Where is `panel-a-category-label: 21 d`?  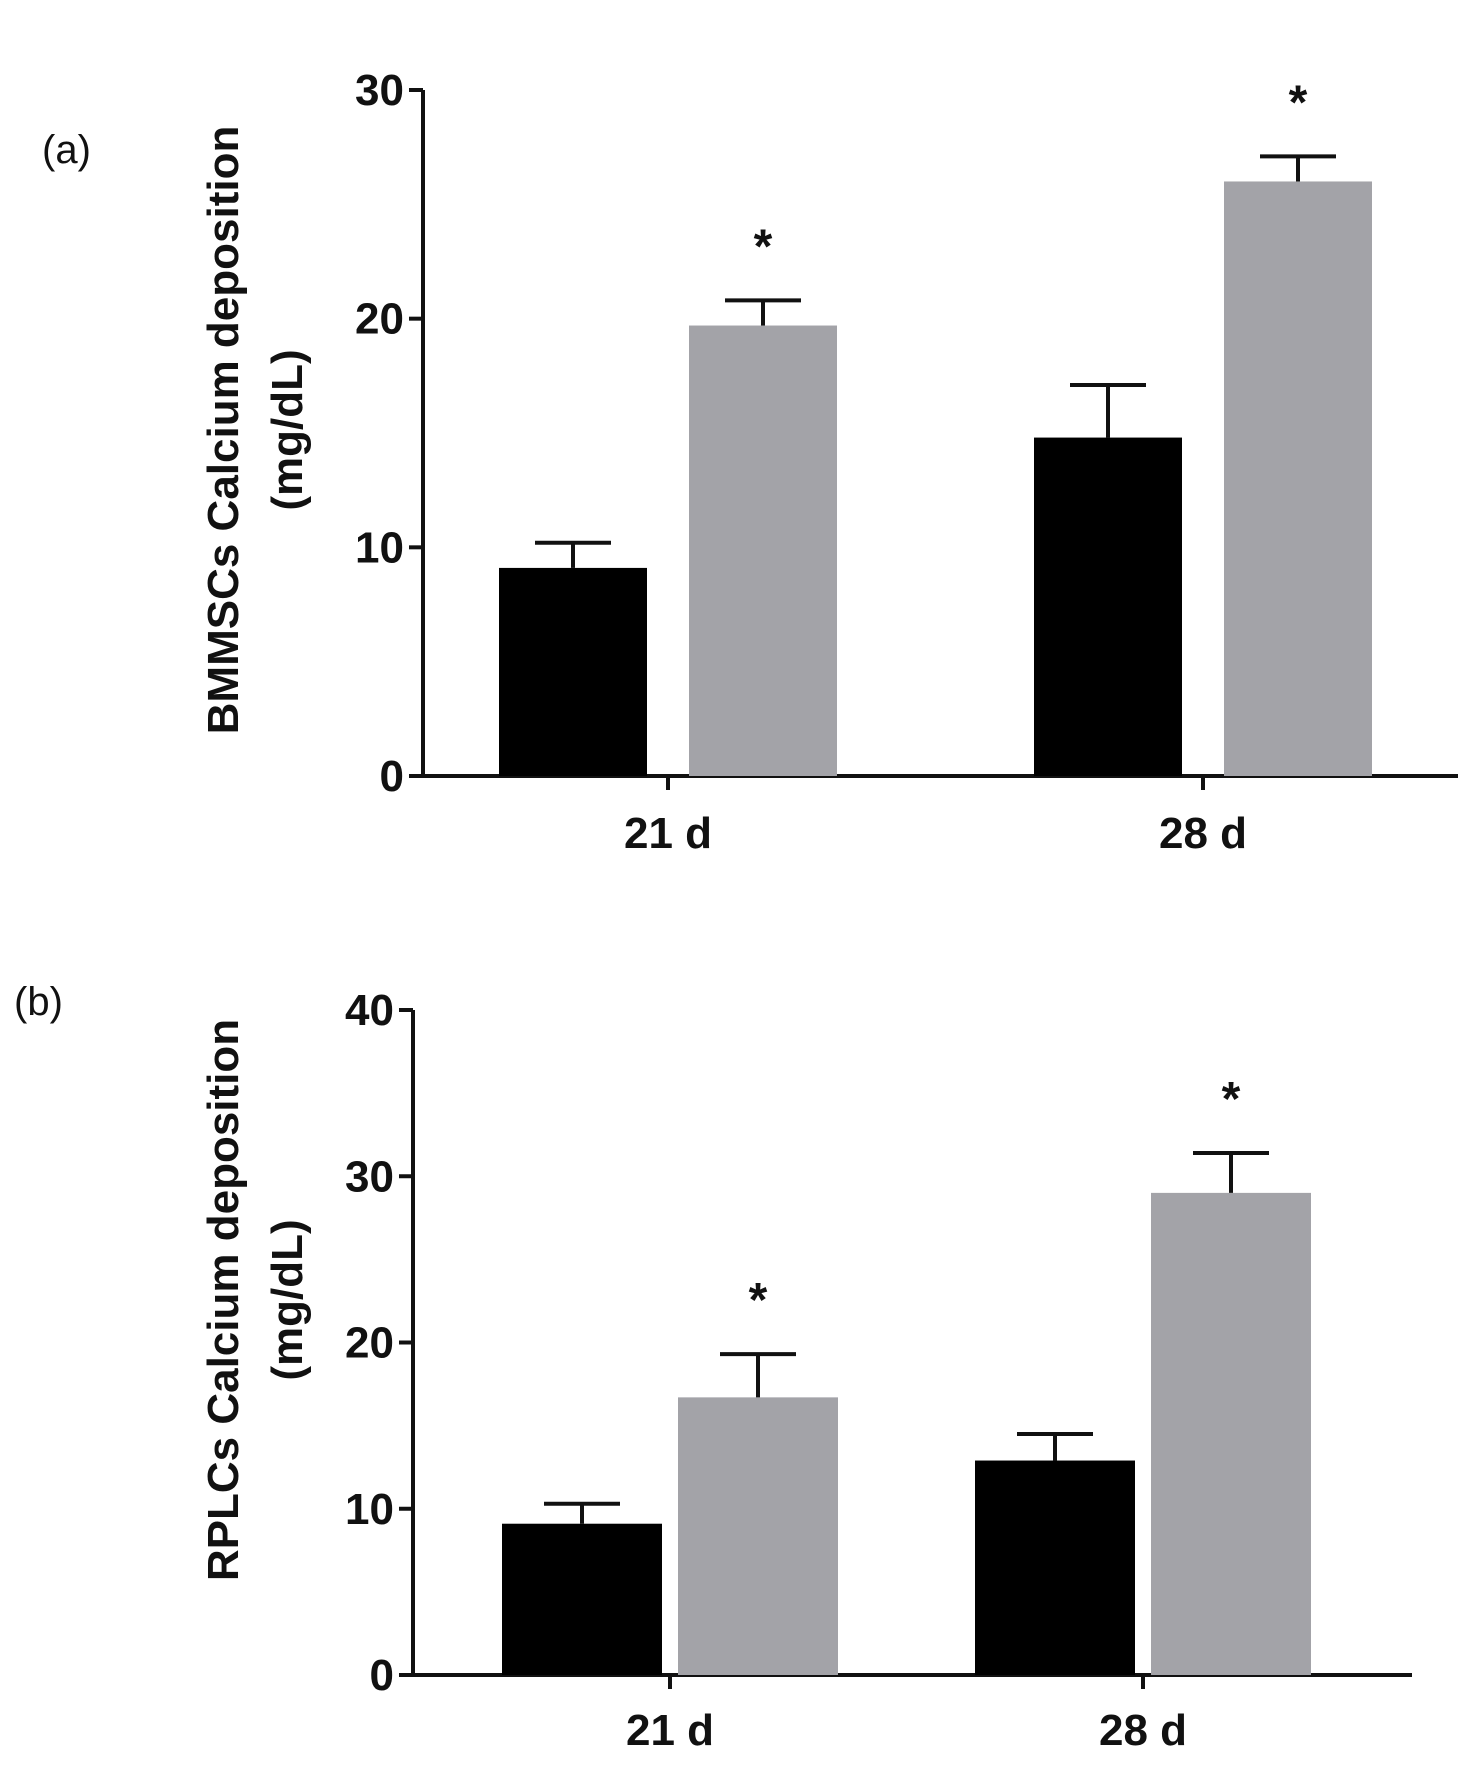
panel-a-category-label: 21 d is located at coordinates (668, 833).